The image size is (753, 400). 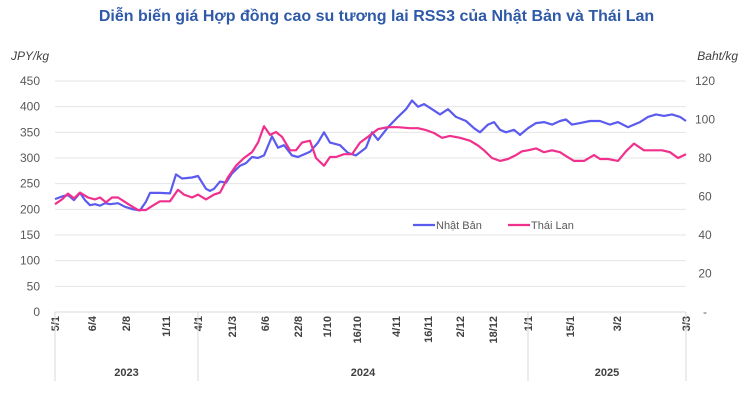 I want to click on x-tick-label: 3/2, so click(x=618, y=323).